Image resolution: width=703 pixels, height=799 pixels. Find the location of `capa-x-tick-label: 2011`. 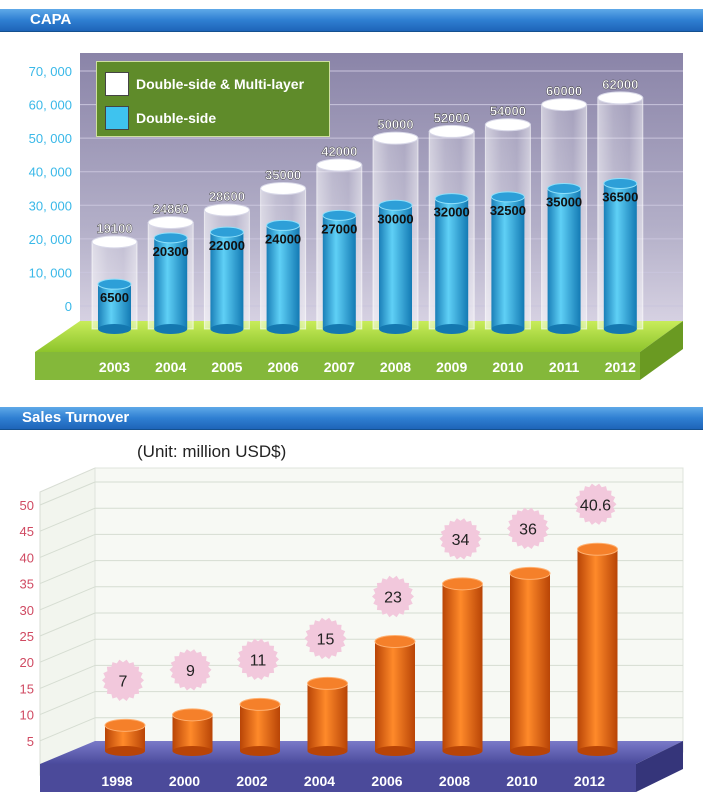

capa-x-tick-label: 2011 is located at coordinates (564, 367).